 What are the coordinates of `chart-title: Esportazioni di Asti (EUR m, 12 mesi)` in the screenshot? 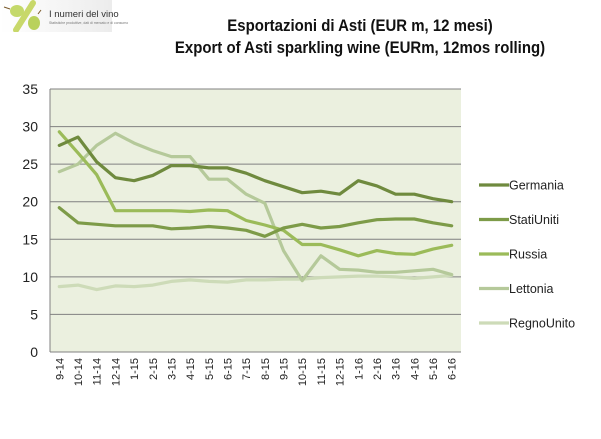 It's located at (360, 25).